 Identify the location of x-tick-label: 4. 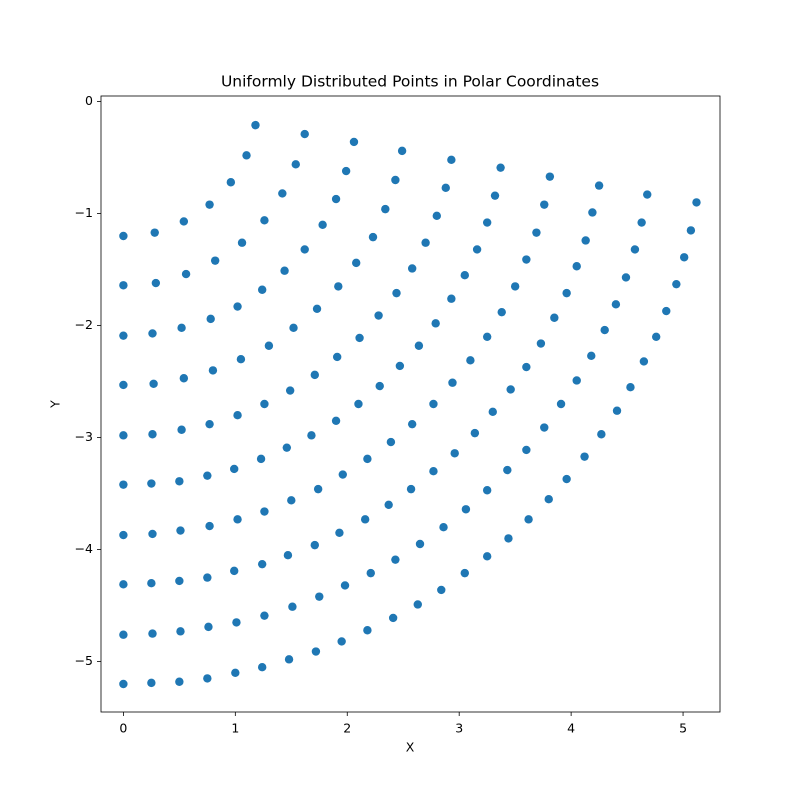
(571, 728).